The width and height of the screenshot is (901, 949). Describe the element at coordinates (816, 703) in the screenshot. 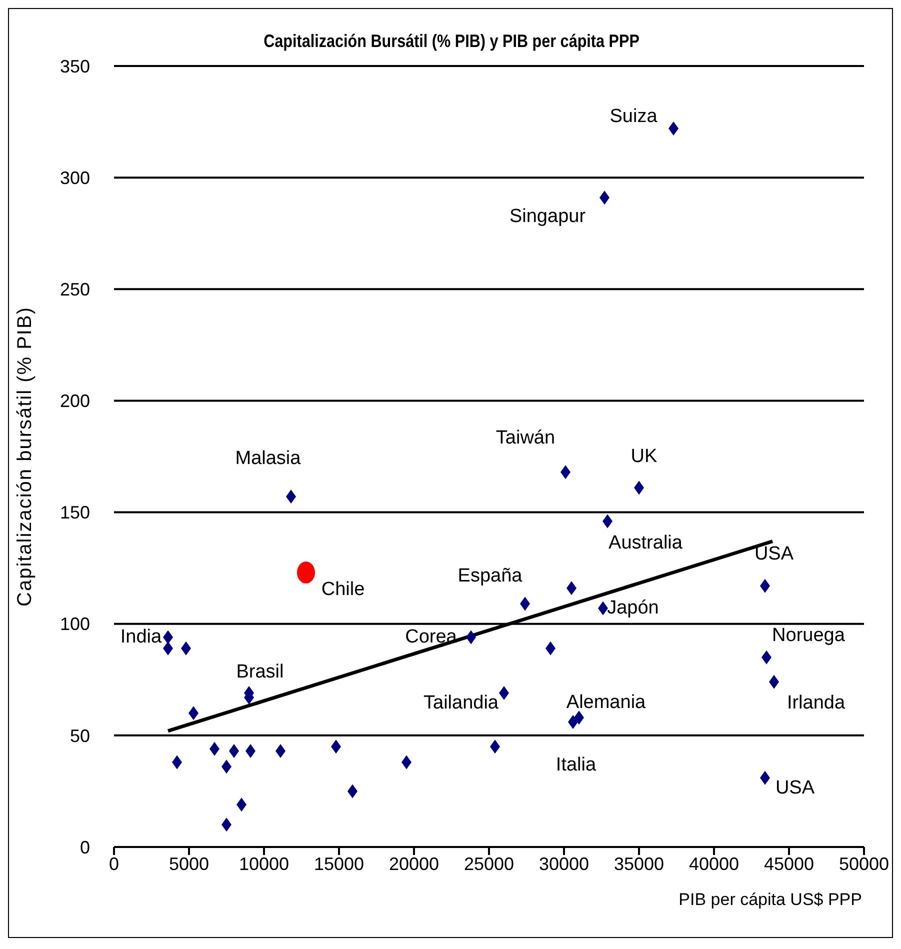

I see `annotation: Irlanda` at that location.